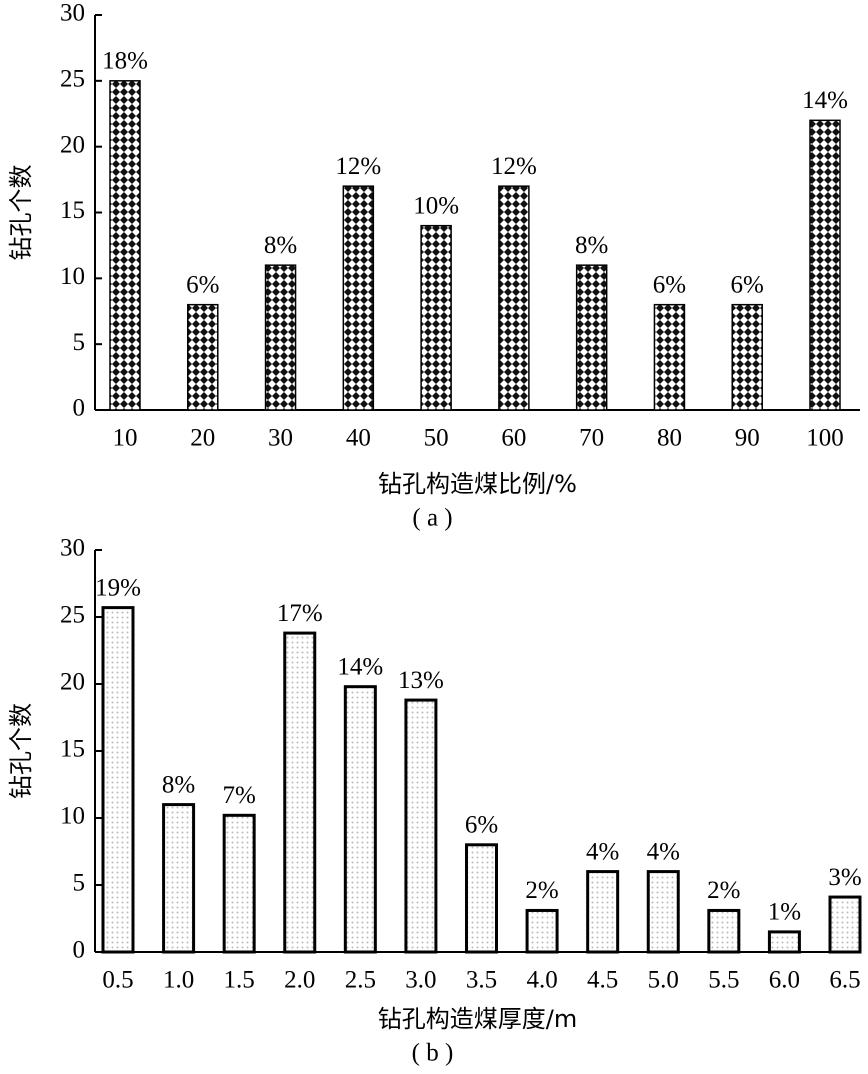  What do you see at coordinates (723, 980) in the screenshot?
I see `x-tick-label: 5.5` at bounding box center [723, 980].